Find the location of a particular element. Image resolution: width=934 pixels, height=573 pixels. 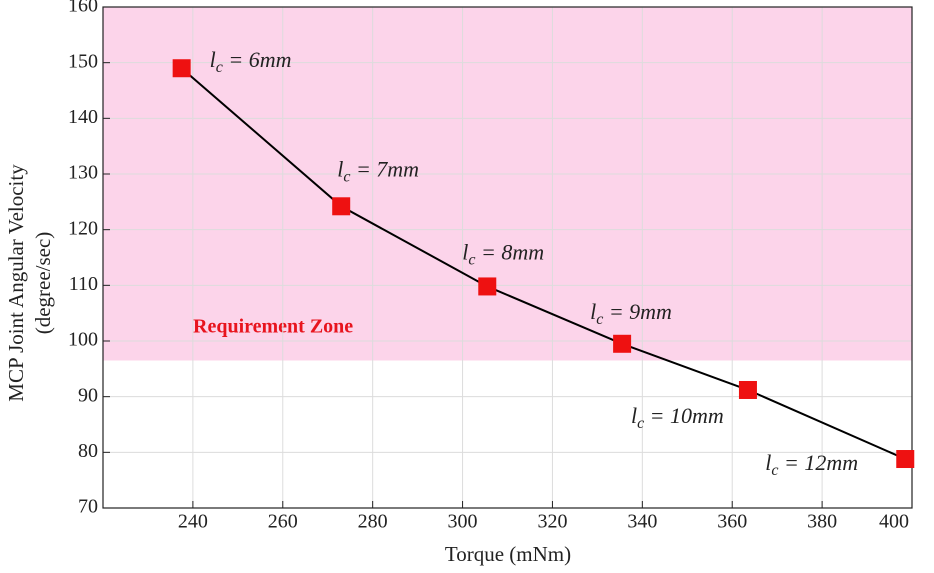

y-tick-label: 130 is located at coordinates (83, 173).